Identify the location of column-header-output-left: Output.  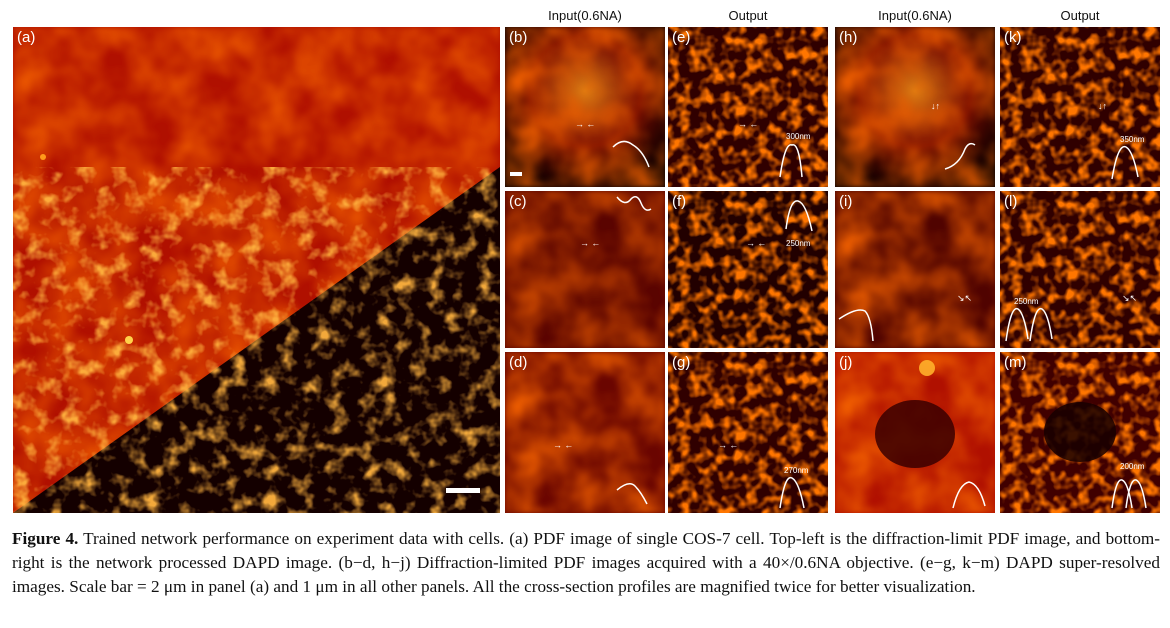
(748, 15).